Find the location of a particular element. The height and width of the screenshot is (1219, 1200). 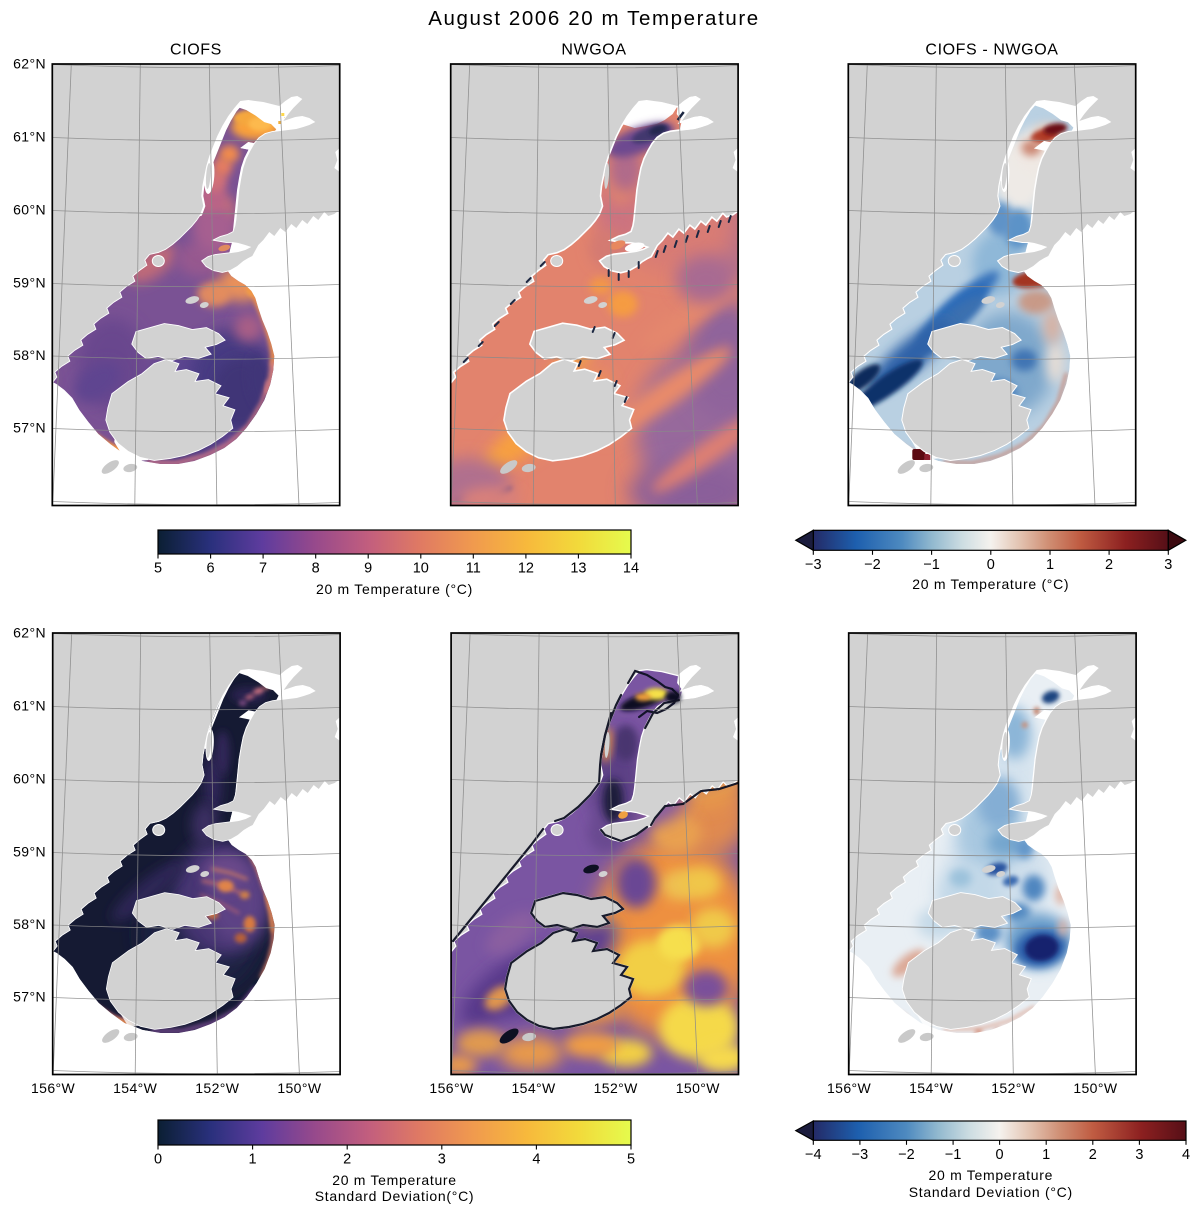

svg-text: 8 is located at coordinates (316, 569).